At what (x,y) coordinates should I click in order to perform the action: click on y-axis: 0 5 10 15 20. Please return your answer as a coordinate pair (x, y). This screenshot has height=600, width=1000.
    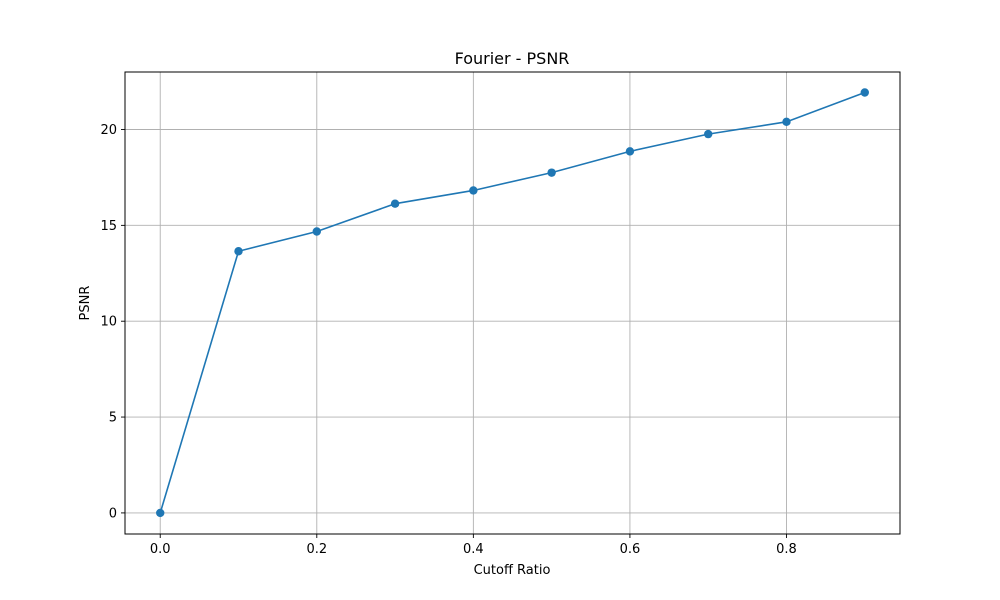
    Looking at the image, I should click on (112, 322).